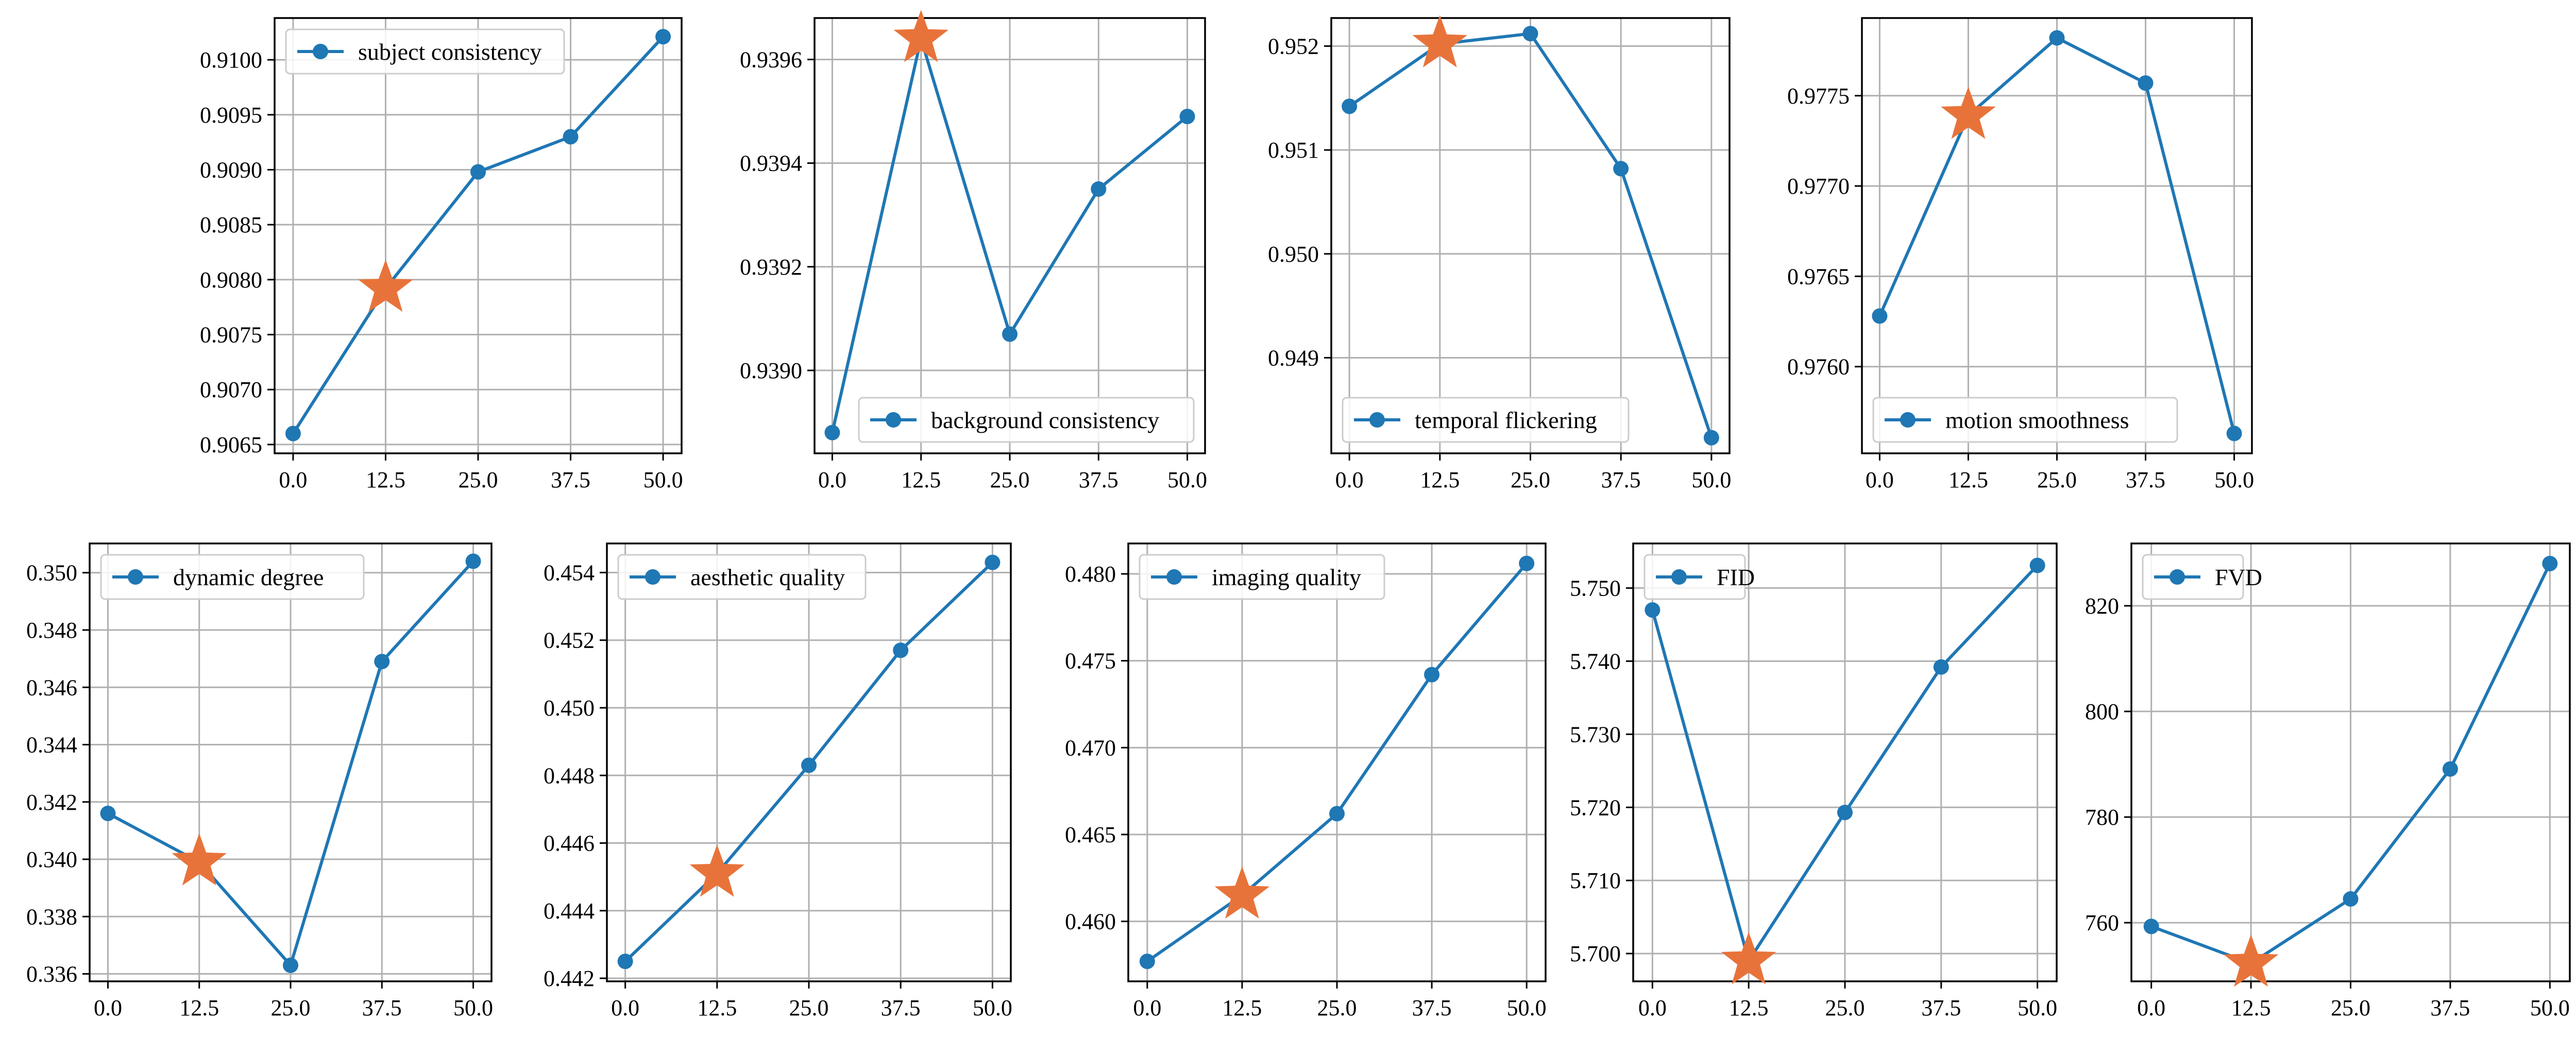 This screenshot has height=1038, width=2576. What do you see at coordinates (1595, 661) in the screenshot?
I see `y-tick-label: 5.740` at bounding box center [1595, 661].